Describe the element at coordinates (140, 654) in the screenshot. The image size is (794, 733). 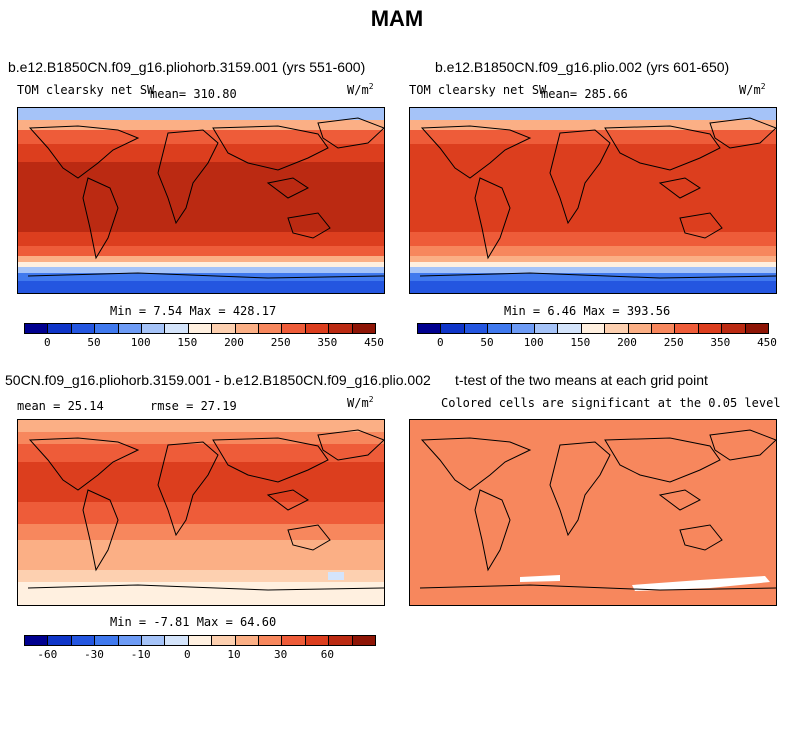
I see `colorbar-tick-label: -10` at that location.